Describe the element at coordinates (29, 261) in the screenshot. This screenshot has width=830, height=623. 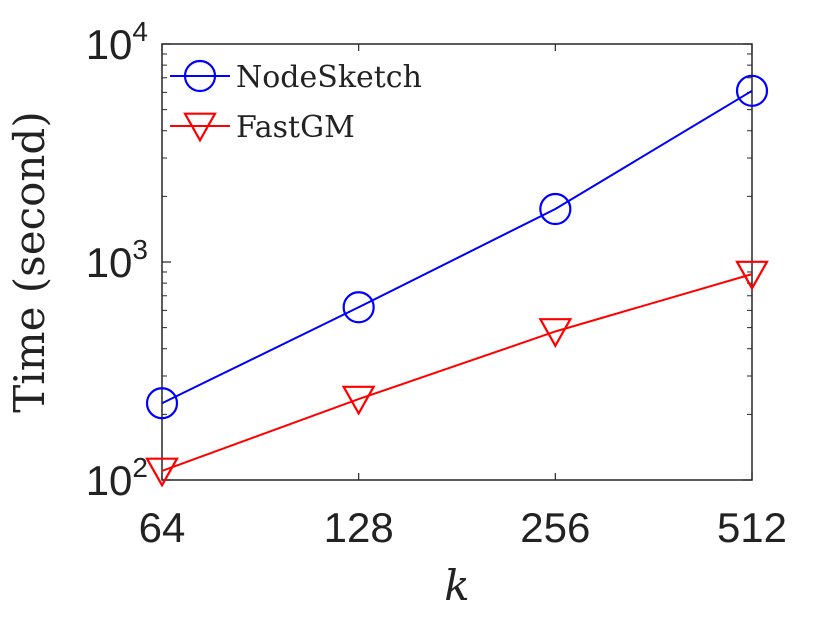
I see `y-axis-label: Time (second)` at that location.